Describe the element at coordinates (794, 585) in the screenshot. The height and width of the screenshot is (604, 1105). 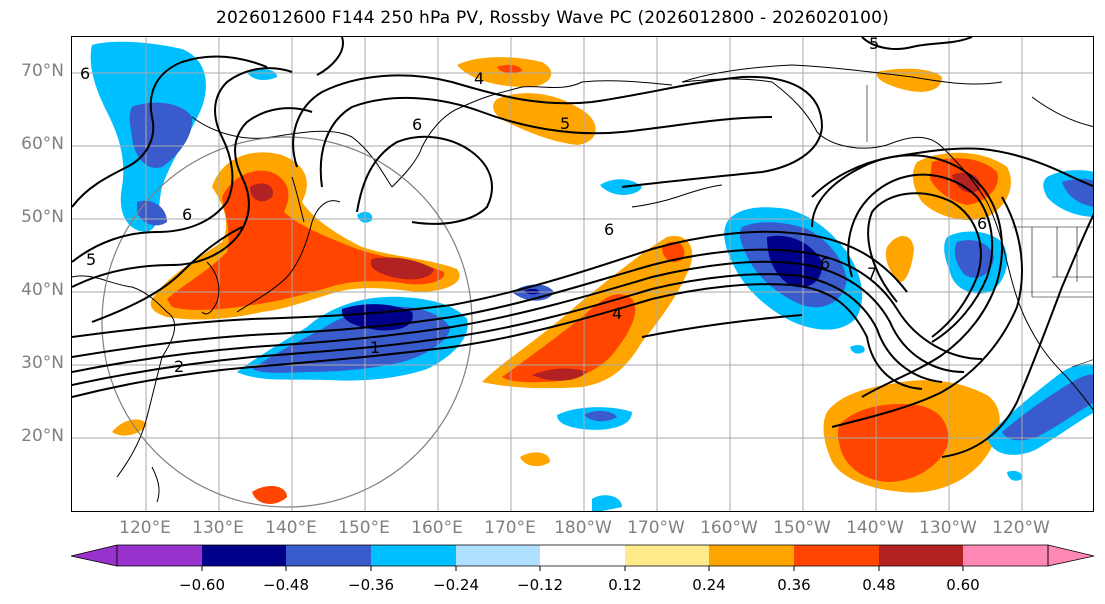
I see `colorbar-tick-label: 0.36` at that location.